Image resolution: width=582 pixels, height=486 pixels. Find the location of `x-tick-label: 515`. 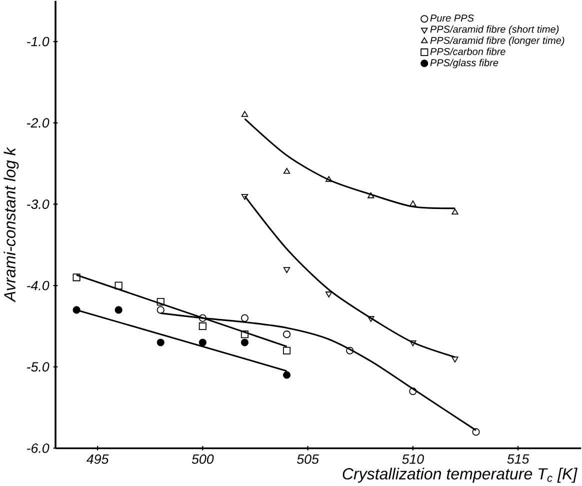

x-tick-label: 515 is located at coordinates (518, 459).